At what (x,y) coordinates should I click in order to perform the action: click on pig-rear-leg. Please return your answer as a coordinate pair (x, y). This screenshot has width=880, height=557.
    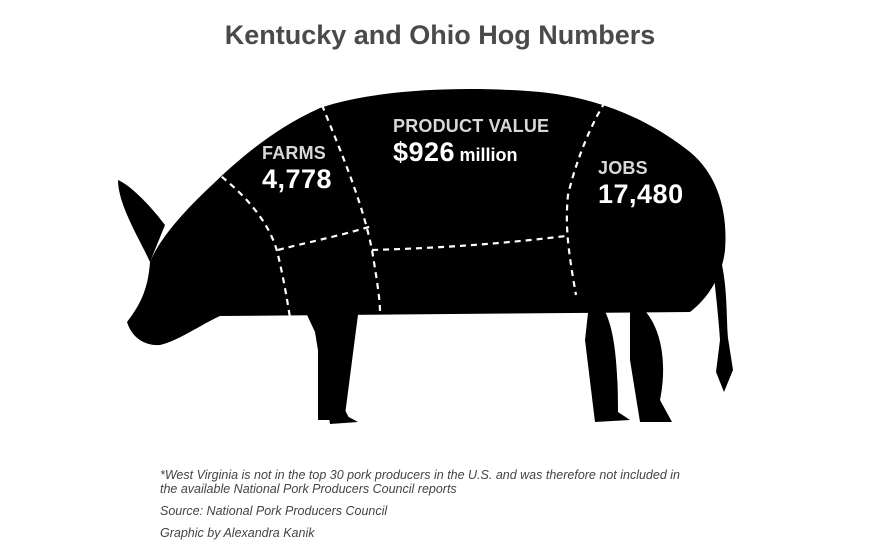
    Looking at the image, I should click on (607, 358).